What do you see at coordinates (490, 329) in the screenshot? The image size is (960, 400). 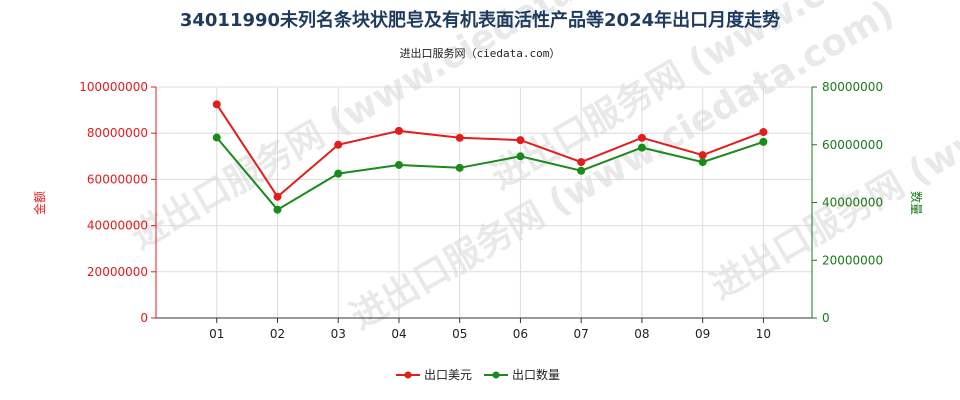 I see `x-axis-ticks: 01 02 03 04 05 06 07 08 09 10` at bounding box center [490, 329].